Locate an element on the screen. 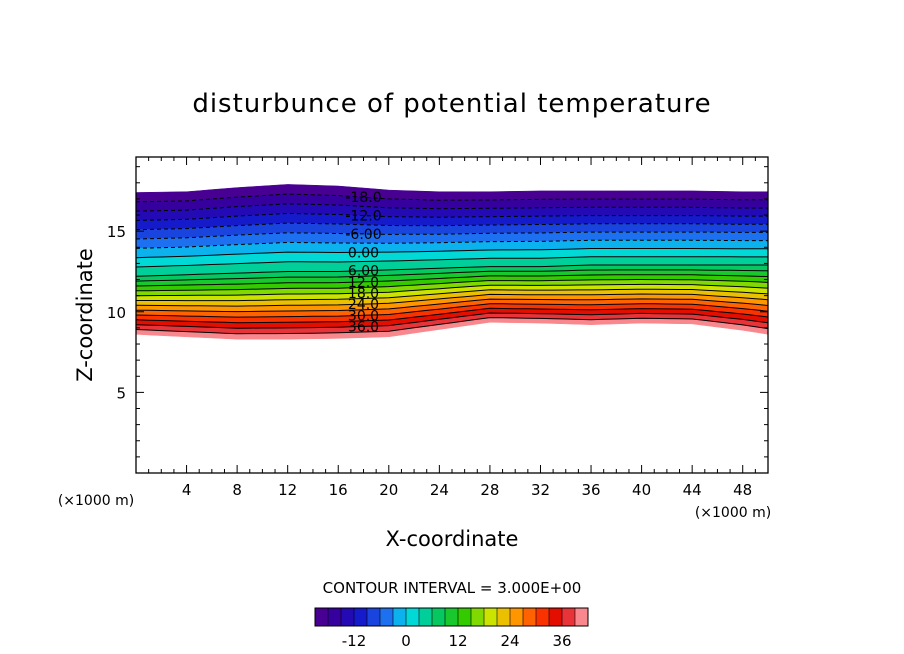 The image size is (904, 654). x-tick-labels: 4 8 12 16 20 24 28 32 36 40 44 48 is located at coordinates (467, 490).